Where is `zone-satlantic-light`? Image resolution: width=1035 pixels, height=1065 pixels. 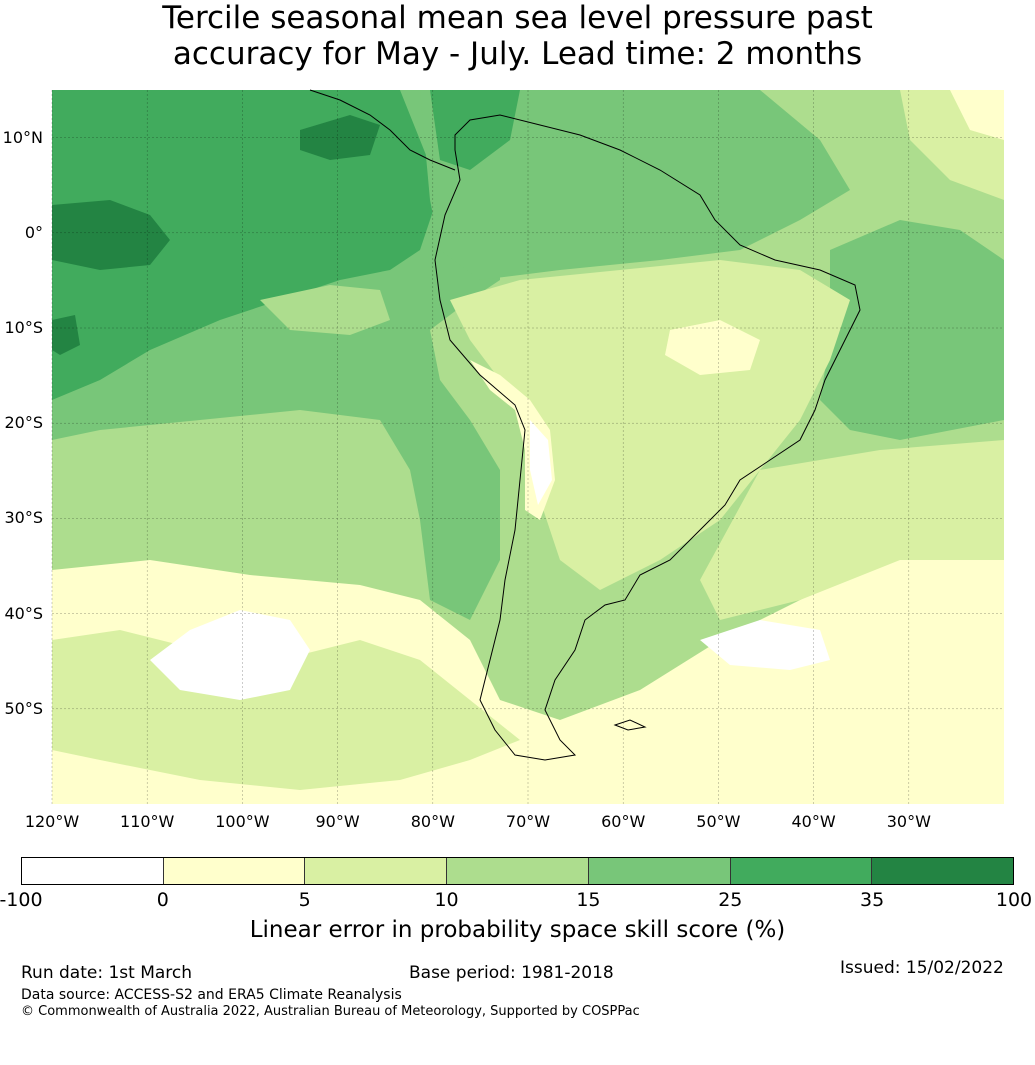 zone-satlantic-light is located at coordinates (852, 530).